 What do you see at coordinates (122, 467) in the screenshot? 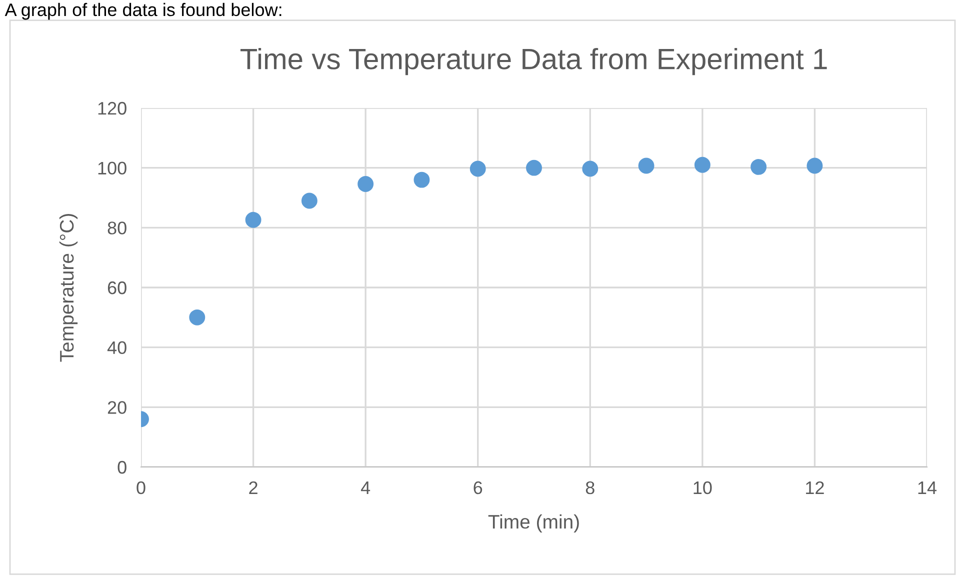
I see `y-tick-label: 0` at bounding box center [122, 467].